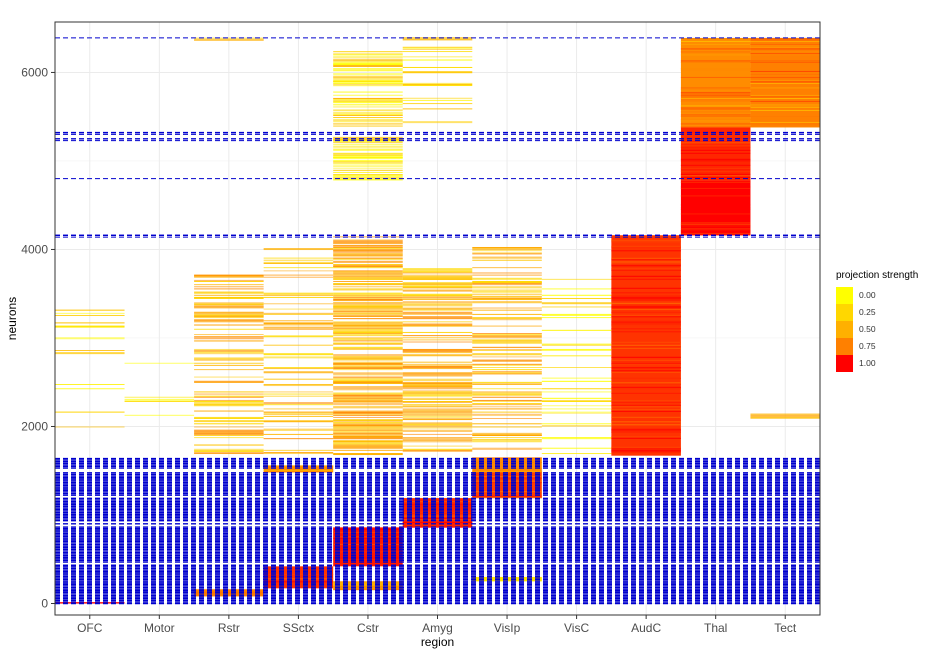 This screenshot has height=653, width=937. I want to click on legend-label: 1.00, so click(867, 363).